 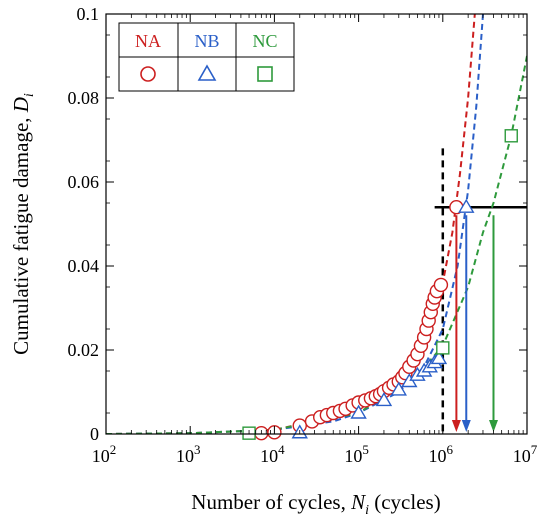 I want to click on x-tick-label: 10⁴, so click(x=272, y=454).